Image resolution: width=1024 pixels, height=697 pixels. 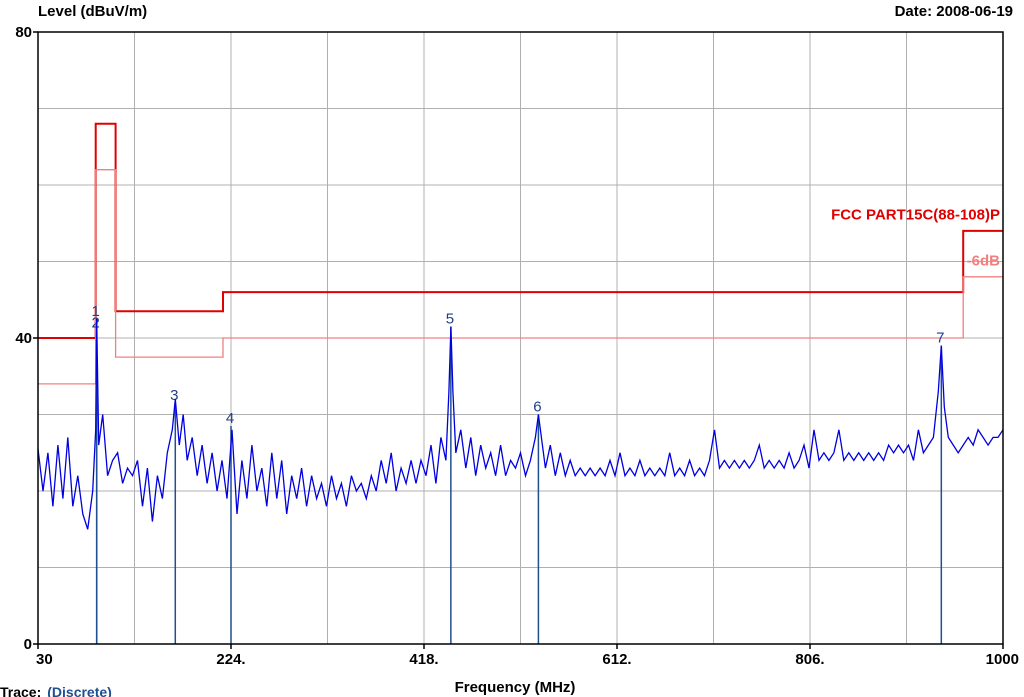 I want to click on x-axis-title: Frequency (MHz), so click(x=515, y=687).